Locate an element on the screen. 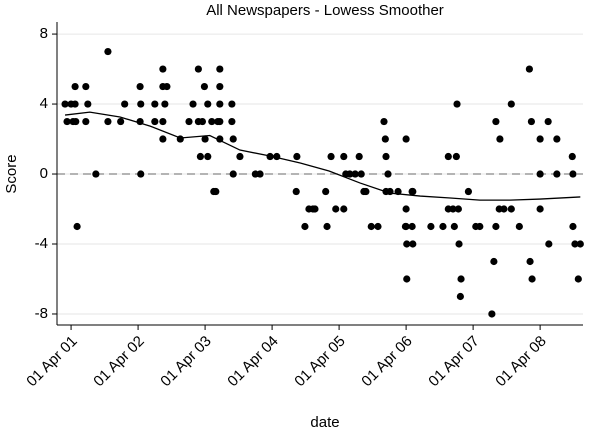 Image resolution: width=593 pixels, height=440 pixels. x-tick-label: 01 Apr 08 is located at coordinates (520, 361).